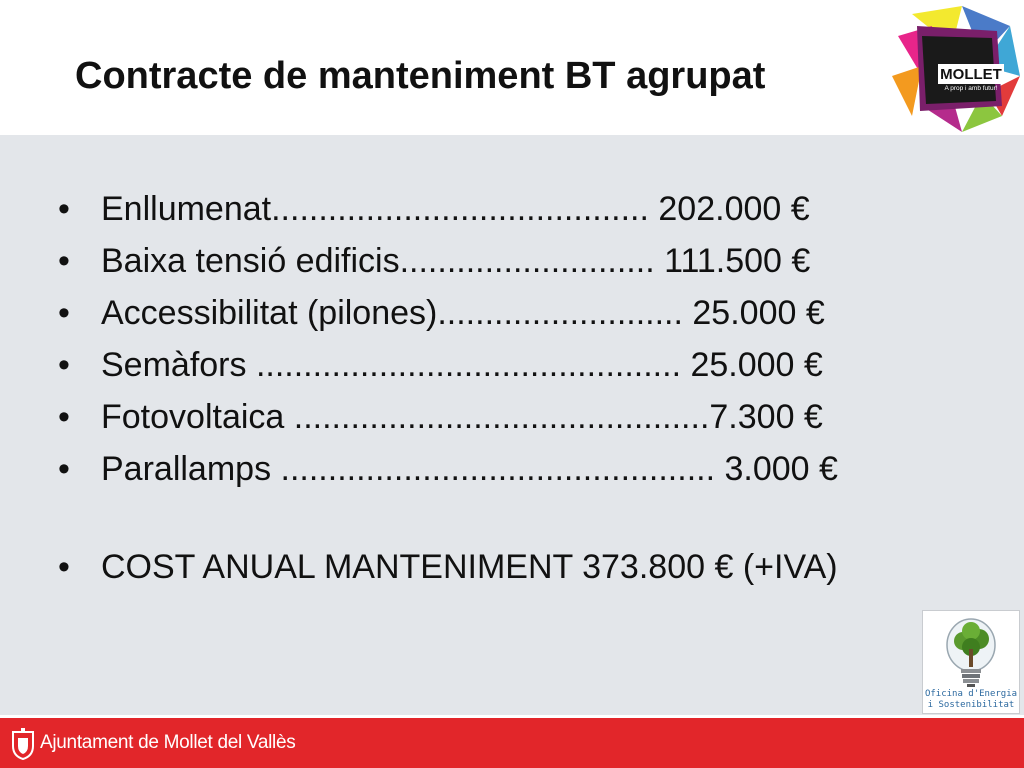  I want to click on footer-bar: Ajuntament de Mollet del Vallès, so click(512, 743).